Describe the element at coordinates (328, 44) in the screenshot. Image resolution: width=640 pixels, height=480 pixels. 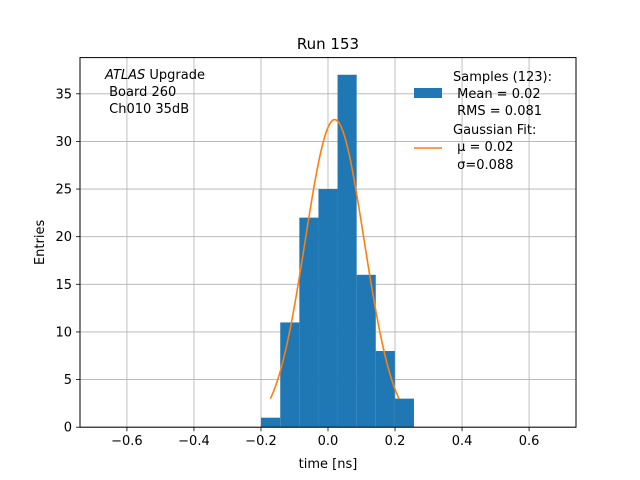
I see `chart-title: Run 153` at that location.